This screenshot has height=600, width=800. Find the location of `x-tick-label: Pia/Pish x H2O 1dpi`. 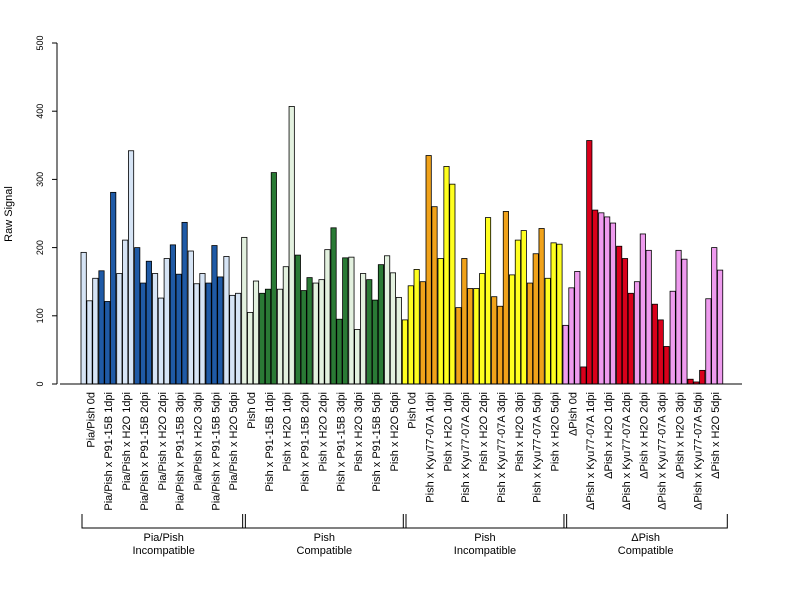

x-tick-label: Pia/Pish x H2O 1dpi is located at coordinates (127, 441).